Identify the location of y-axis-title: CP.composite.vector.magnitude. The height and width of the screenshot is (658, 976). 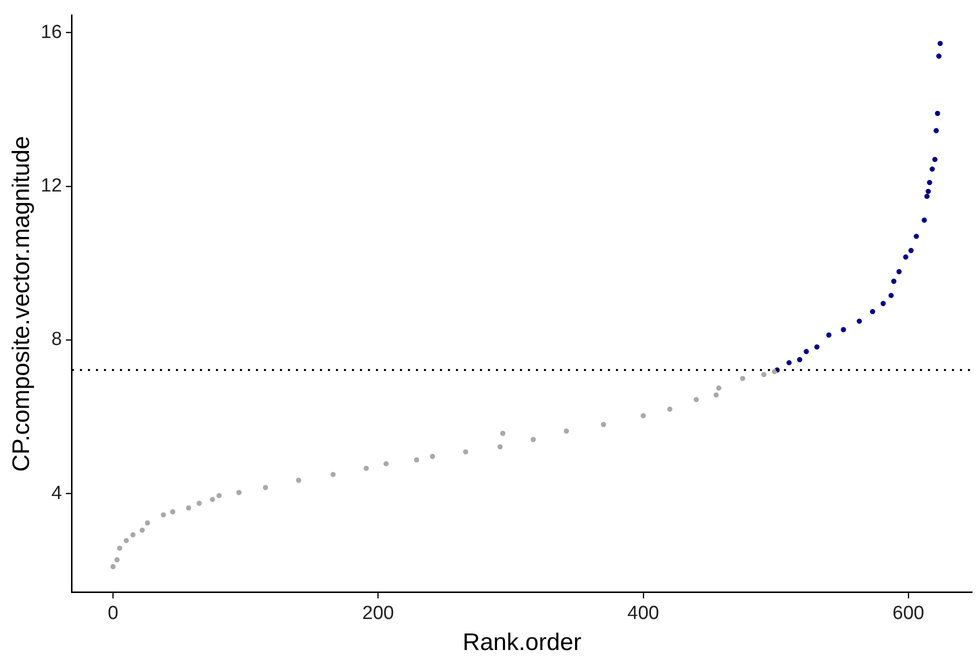
(22, 304).